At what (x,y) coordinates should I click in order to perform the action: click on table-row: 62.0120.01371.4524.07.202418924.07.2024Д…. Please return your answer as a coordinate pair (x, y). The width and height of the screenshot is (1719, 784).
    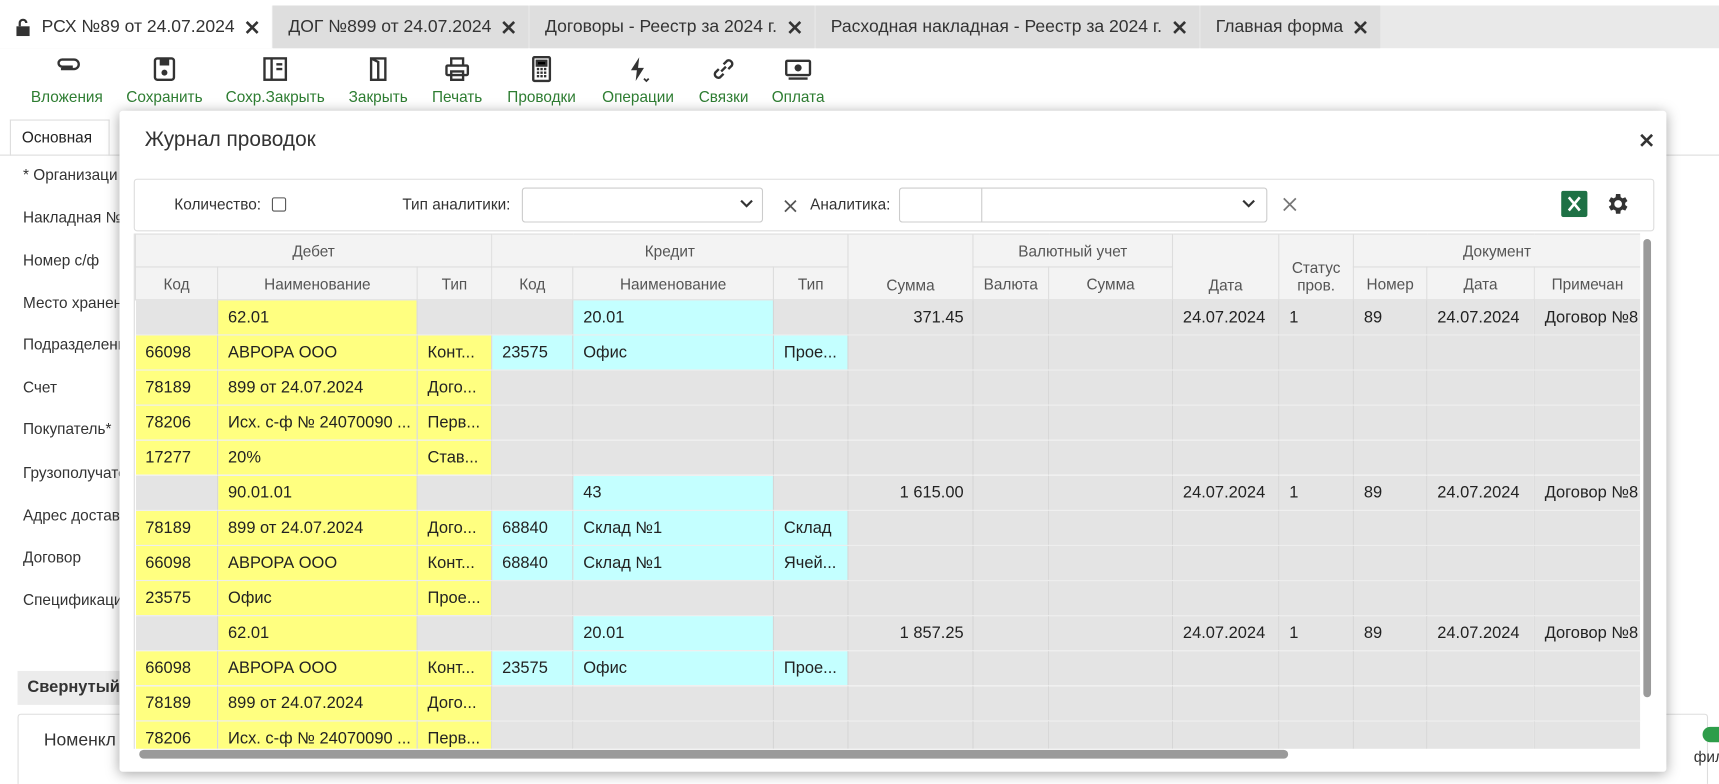
    Looking at the image, I should click on (887, 317).